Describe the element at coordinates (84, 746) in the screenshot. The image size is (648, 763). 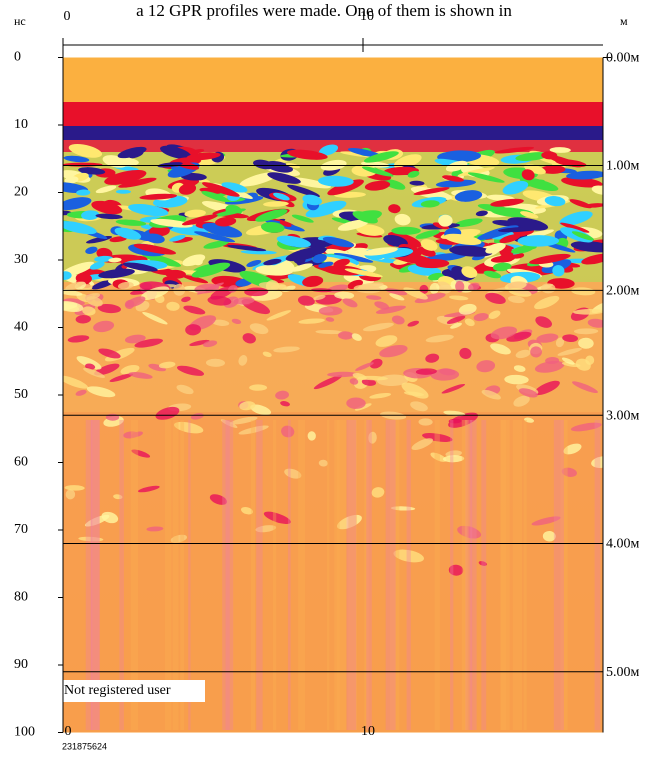
I see `serial: 231875624` at that location.